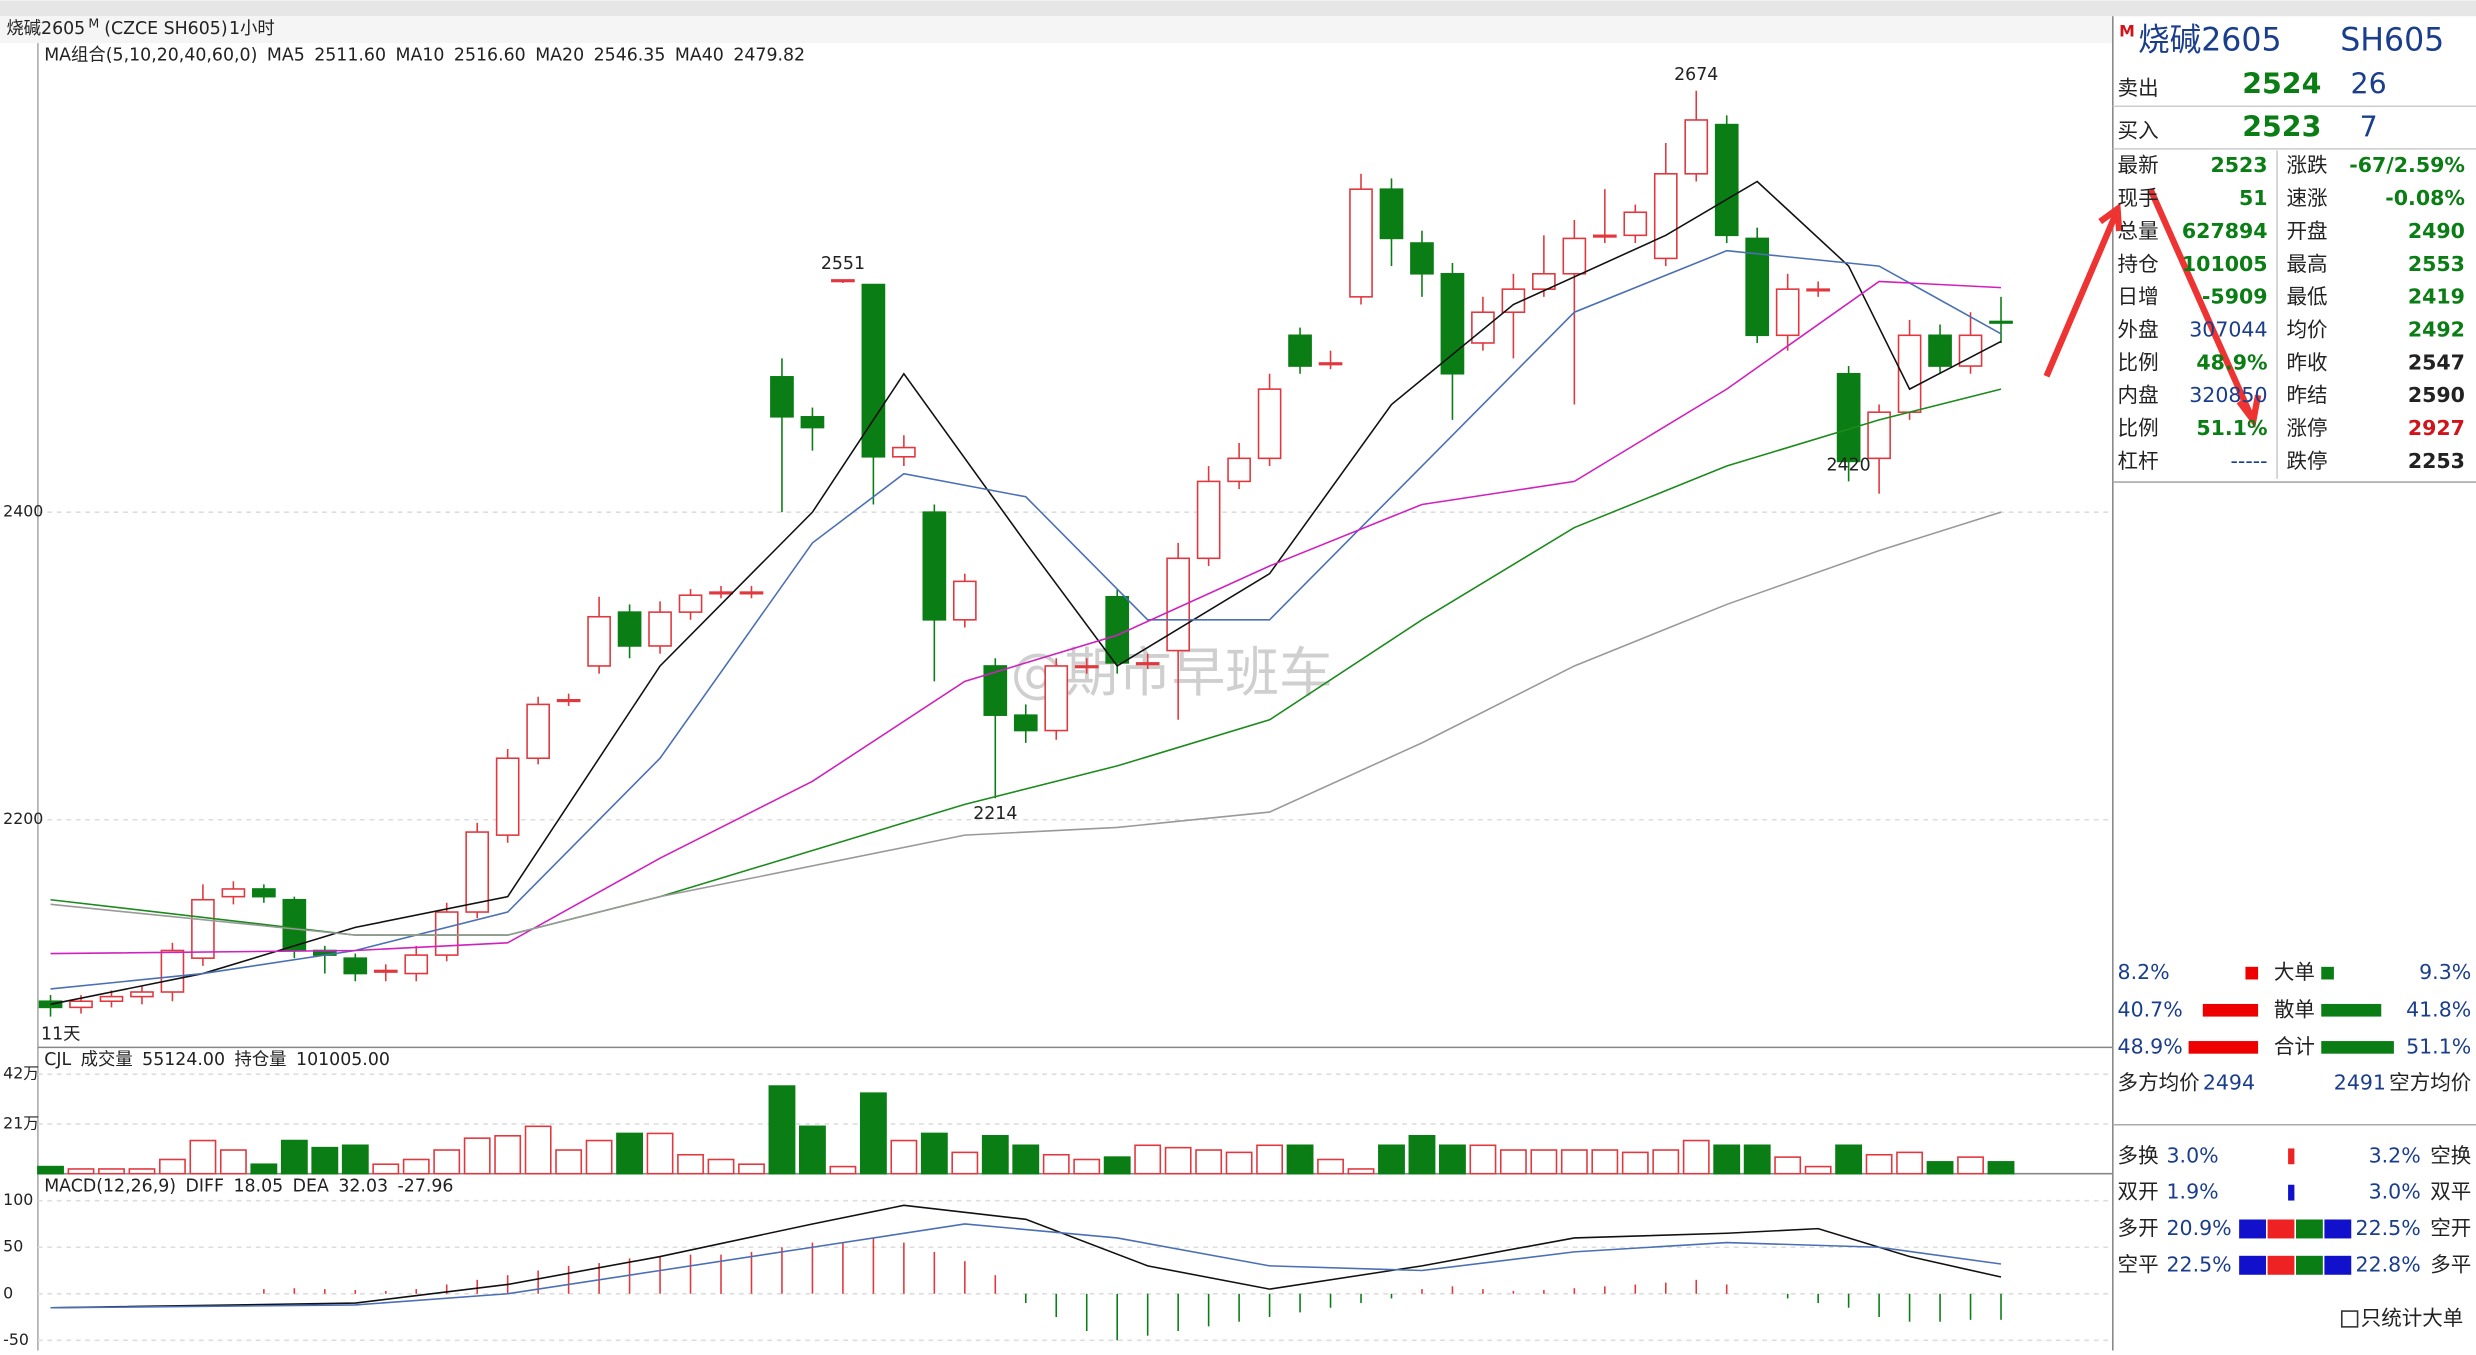 The image size is (2476, 1355). What do you see at coordinates (2436, 231) in the screenshot?
I see `quote-text: 2490` at bounding box center [2436, 231].